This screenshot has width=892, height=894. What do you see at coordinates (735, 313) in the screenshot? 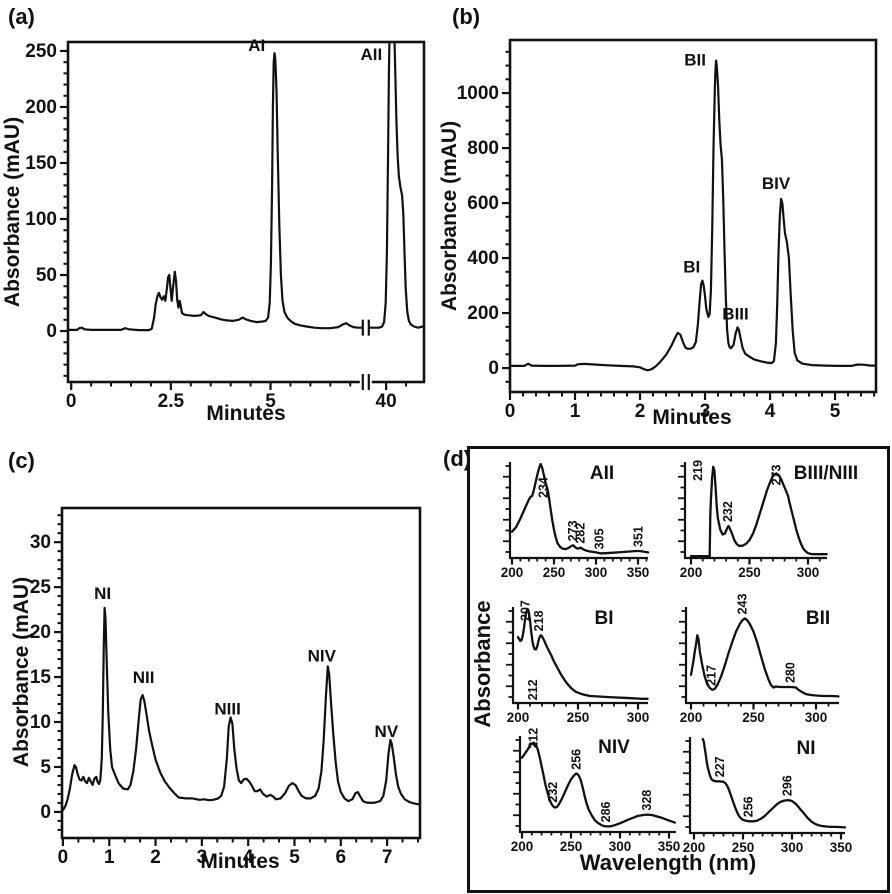
I see `svg-text: BIII` at bounding box center [735, 313].